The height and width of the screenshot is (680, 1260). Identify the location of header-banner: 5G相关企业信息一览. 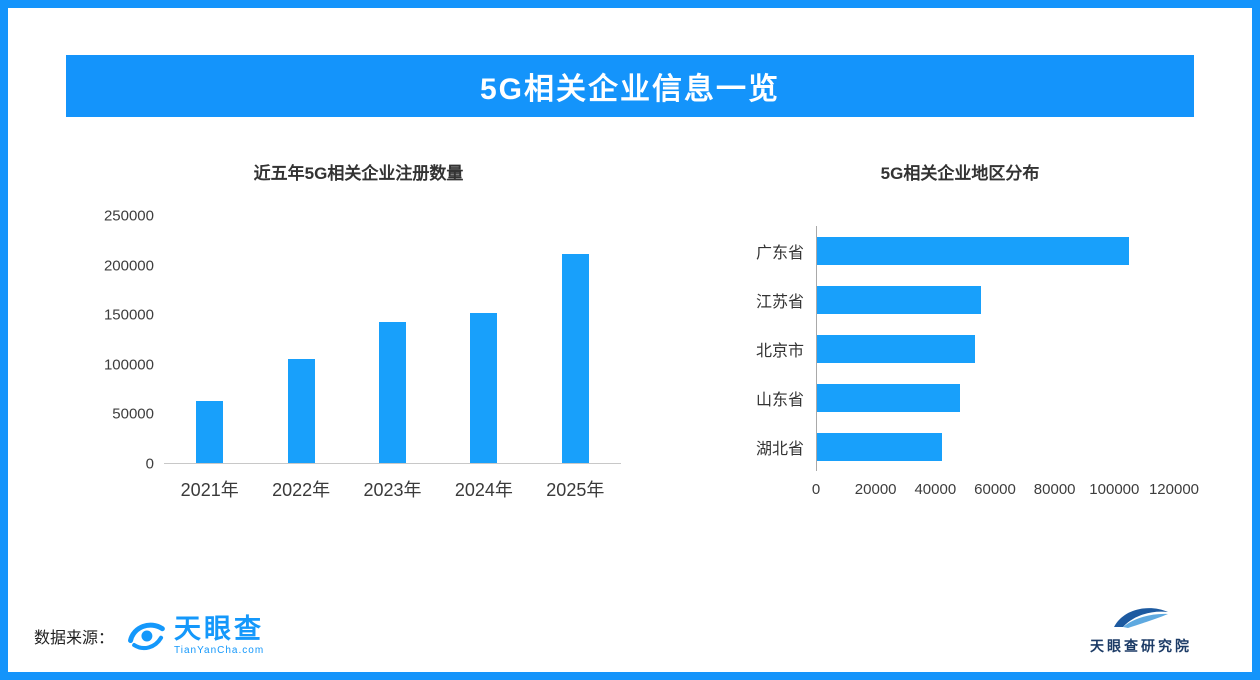
(630, 86).